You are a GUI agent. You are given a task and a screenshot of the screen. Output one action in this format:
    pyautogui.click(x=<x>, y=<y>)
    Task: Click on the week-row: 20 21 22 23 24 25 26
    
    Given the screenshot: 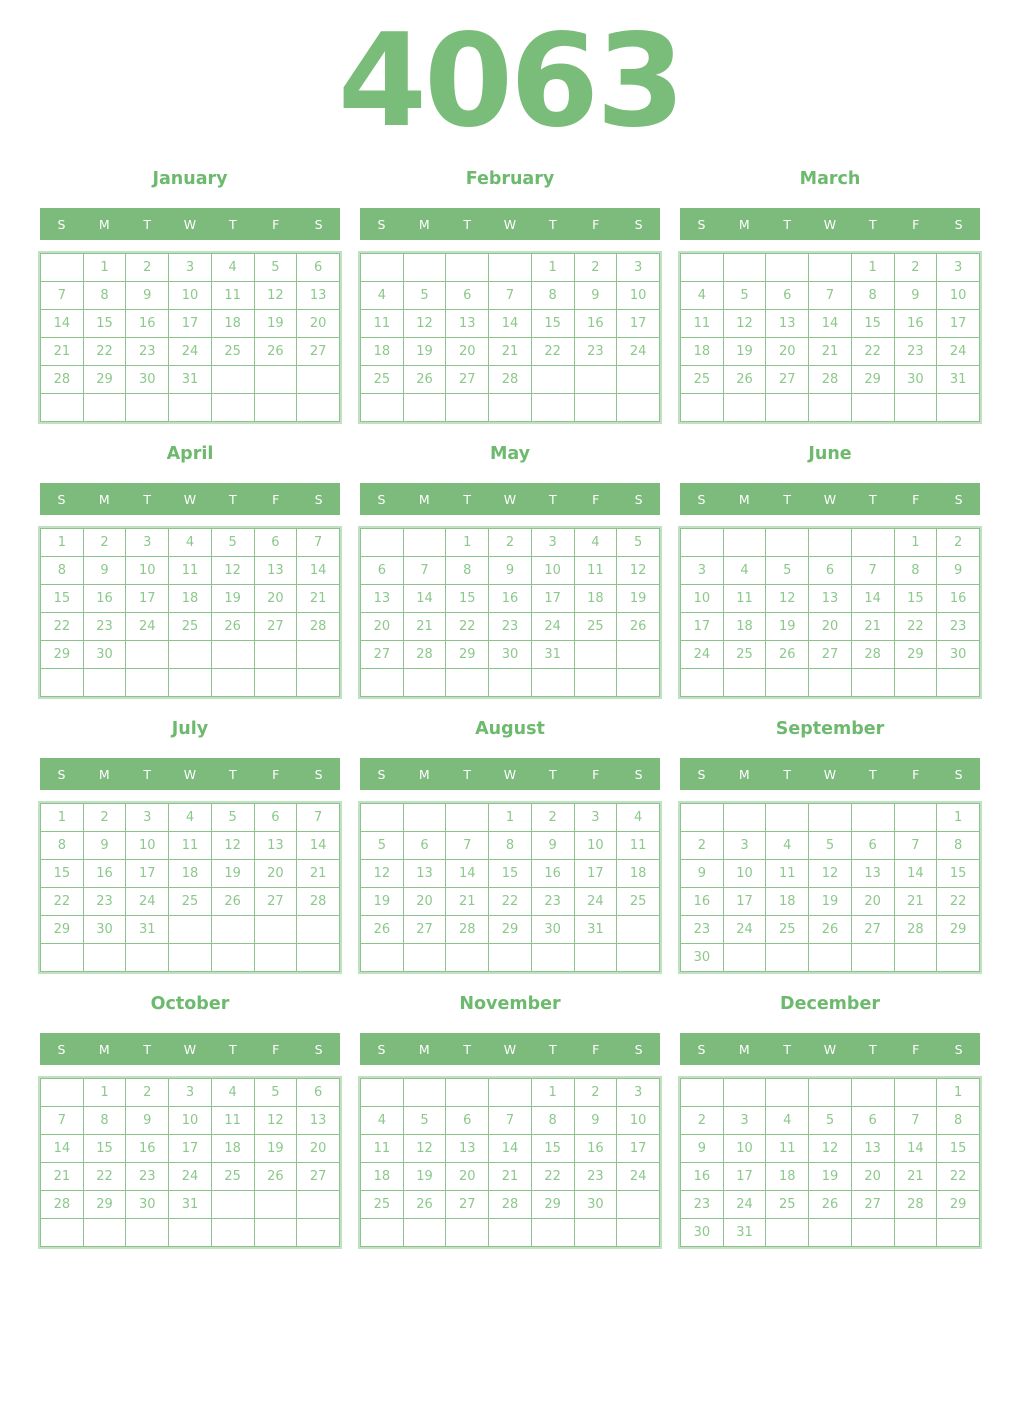 What is the action you would take?
    pyautogui.click(x=510, y=626)
    